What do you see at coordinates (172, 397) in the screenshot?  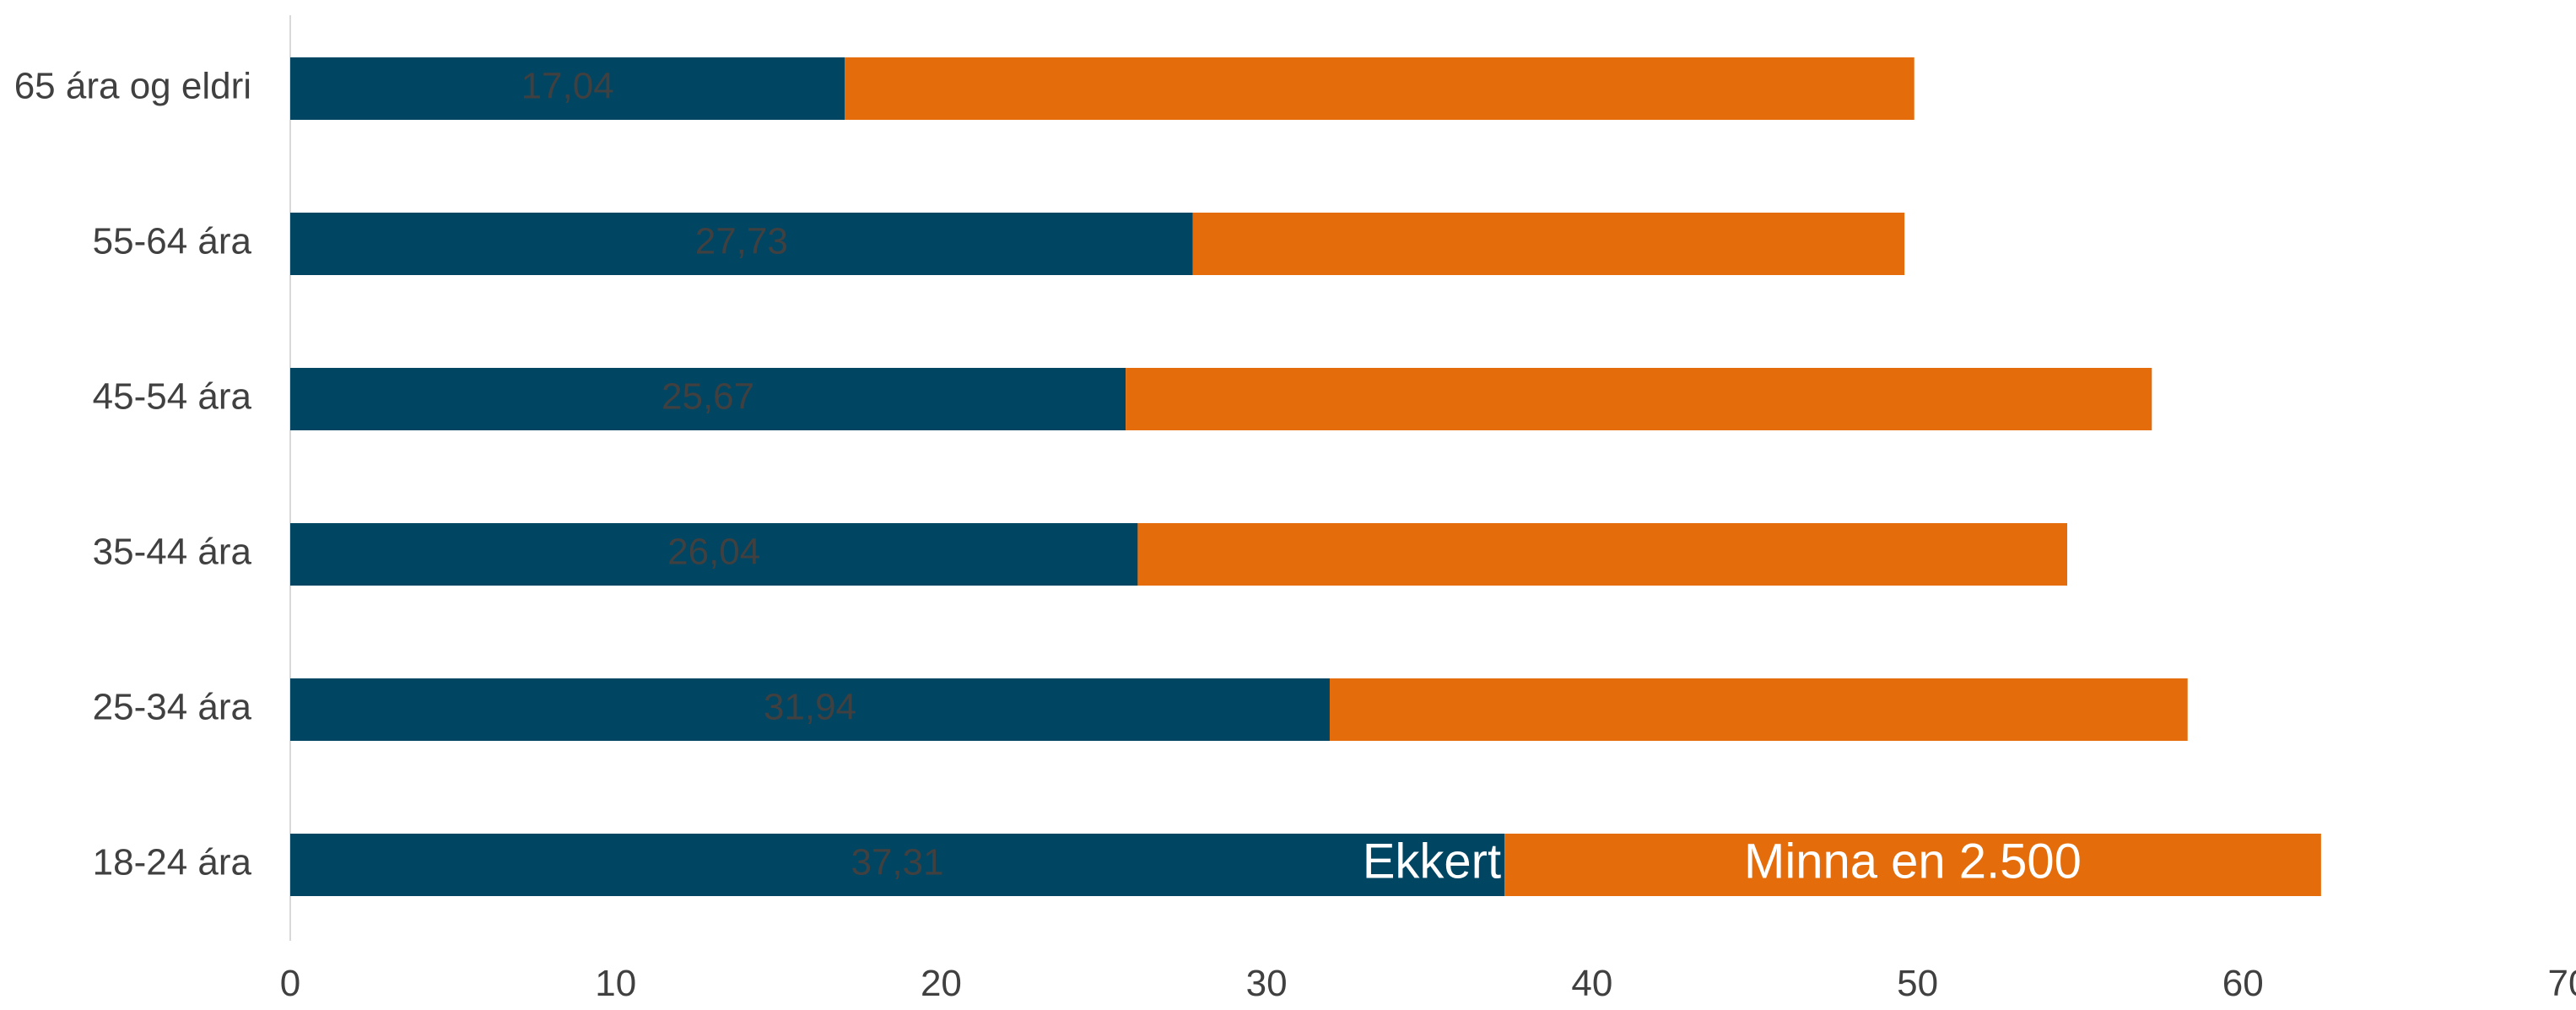 I see `category-label: 45-54 ára` at bounding box center [172, 397].